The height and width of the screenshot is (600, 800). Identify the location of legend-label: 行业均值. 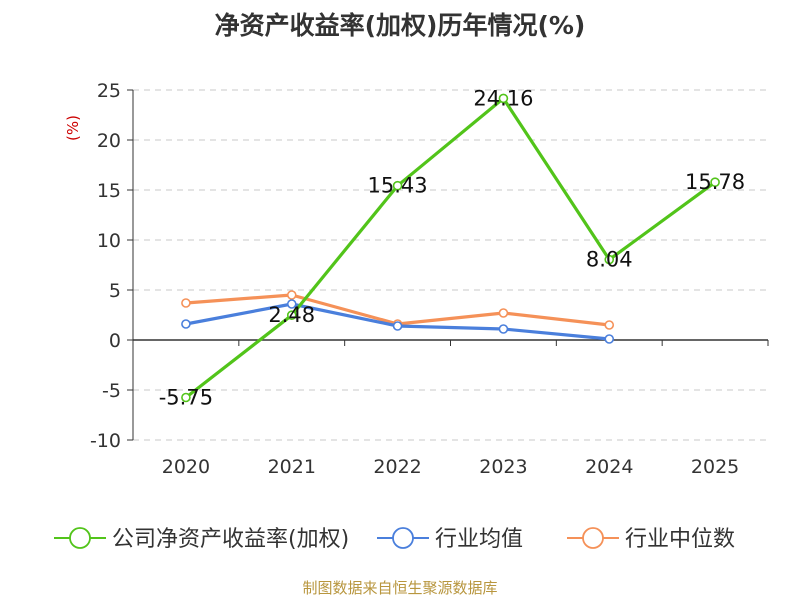
(479, 539).